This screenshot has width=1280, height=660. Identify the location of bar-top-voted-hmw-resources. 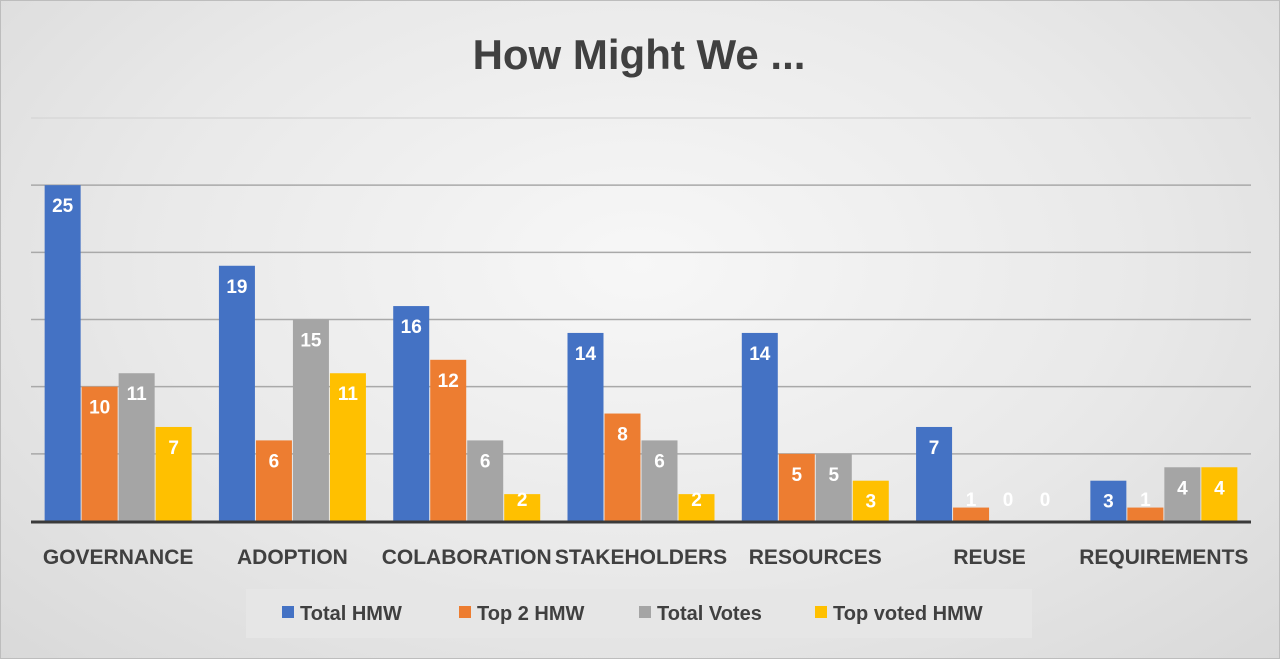
(870, 500).